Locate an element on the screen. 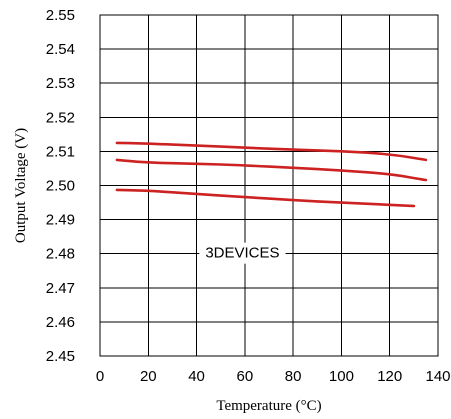 The height and width of the screenshot is (419, 451). y-tick-label: 2.51 is located at coordinates (60, 151).